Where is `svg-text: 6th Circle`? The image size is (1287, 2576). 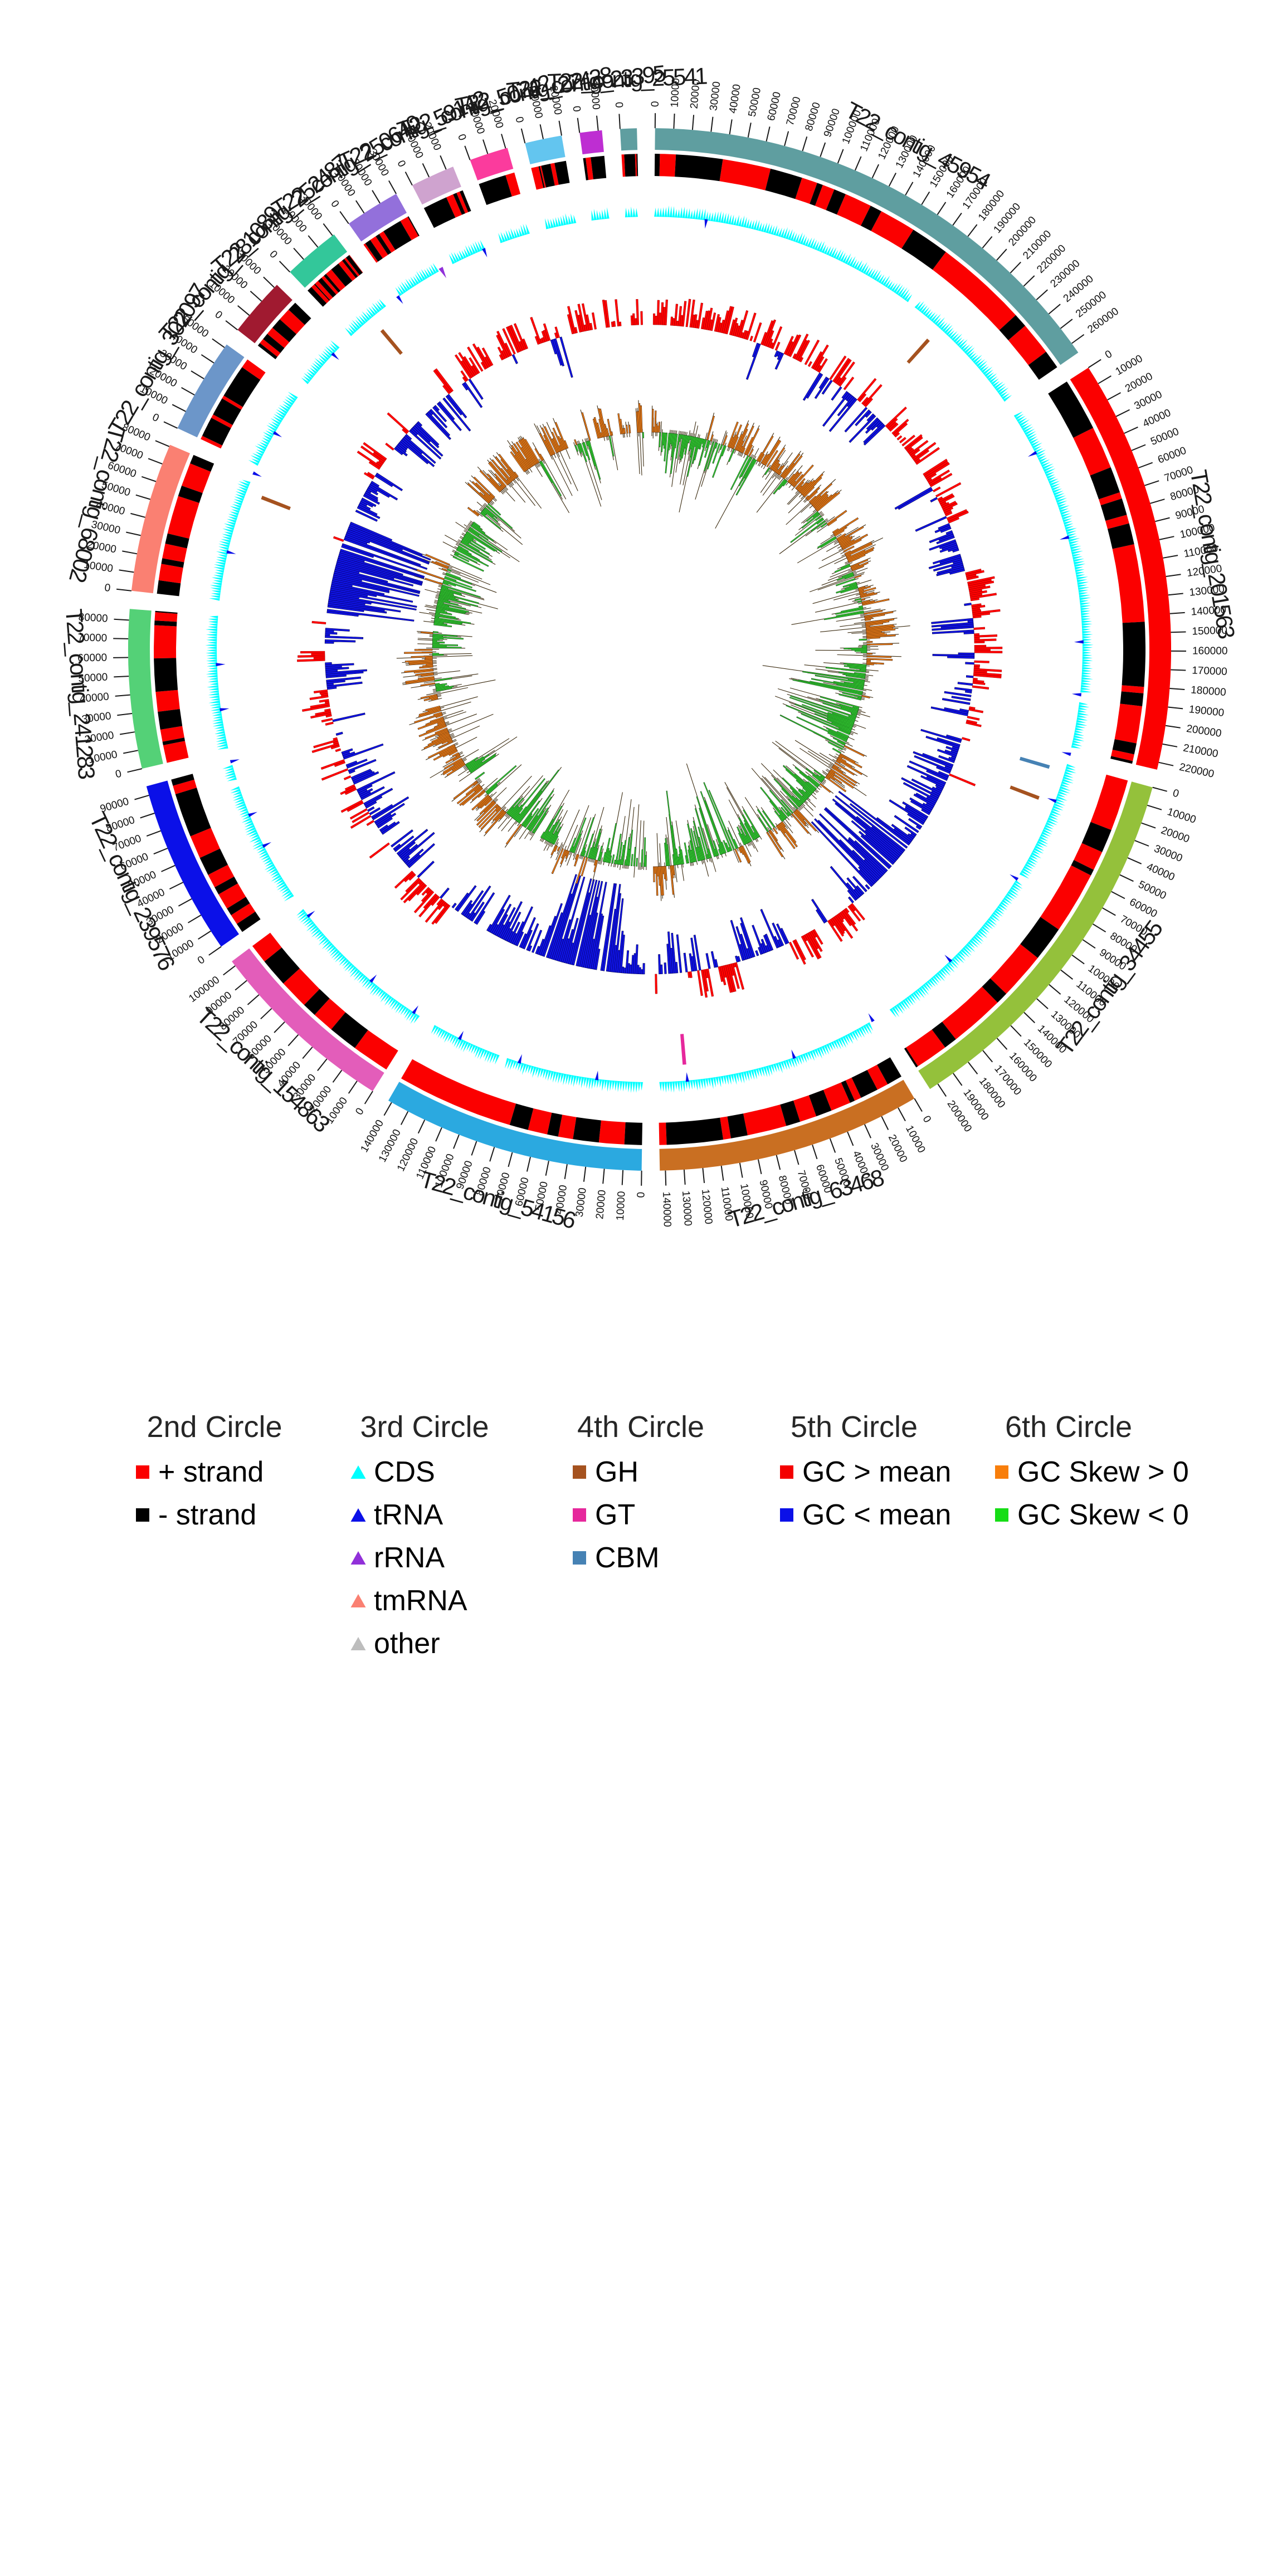
svg-text: 6th Circle is located at coordinates (1068, 1427).